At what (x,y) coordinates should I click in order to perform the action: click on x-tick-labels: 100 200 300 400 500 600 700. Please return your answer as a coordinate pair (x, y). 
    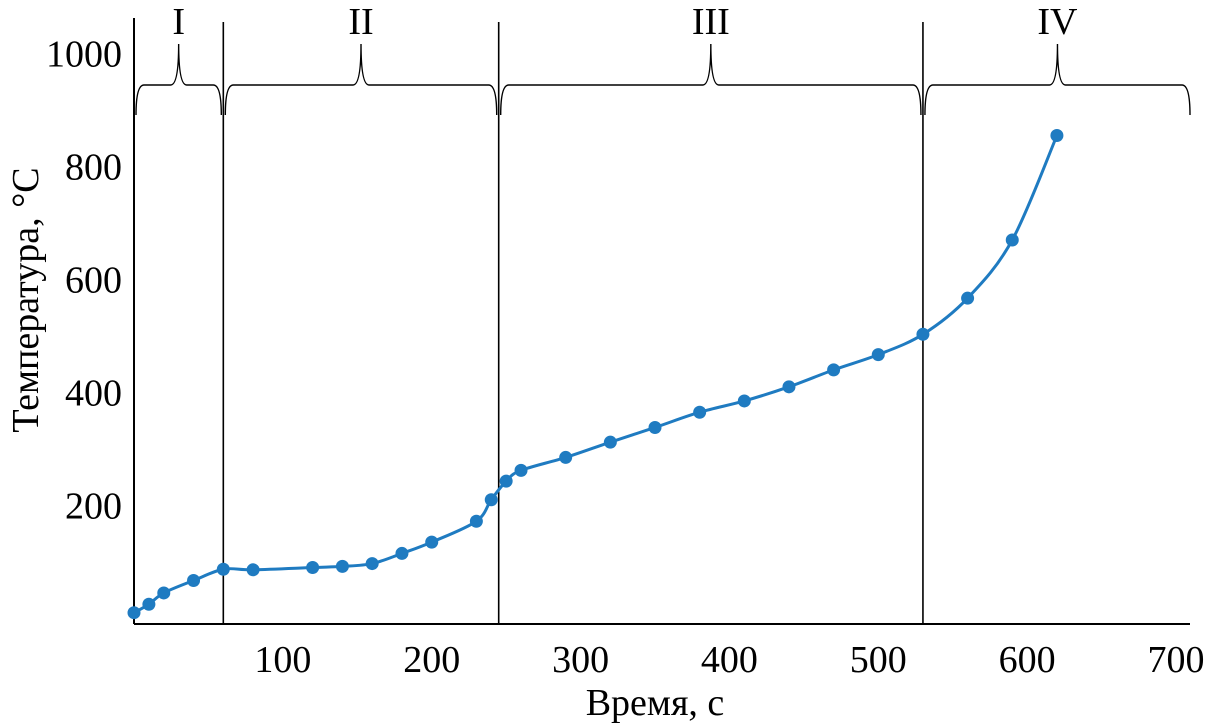
    Looking at the image, I should click on (729, 660).